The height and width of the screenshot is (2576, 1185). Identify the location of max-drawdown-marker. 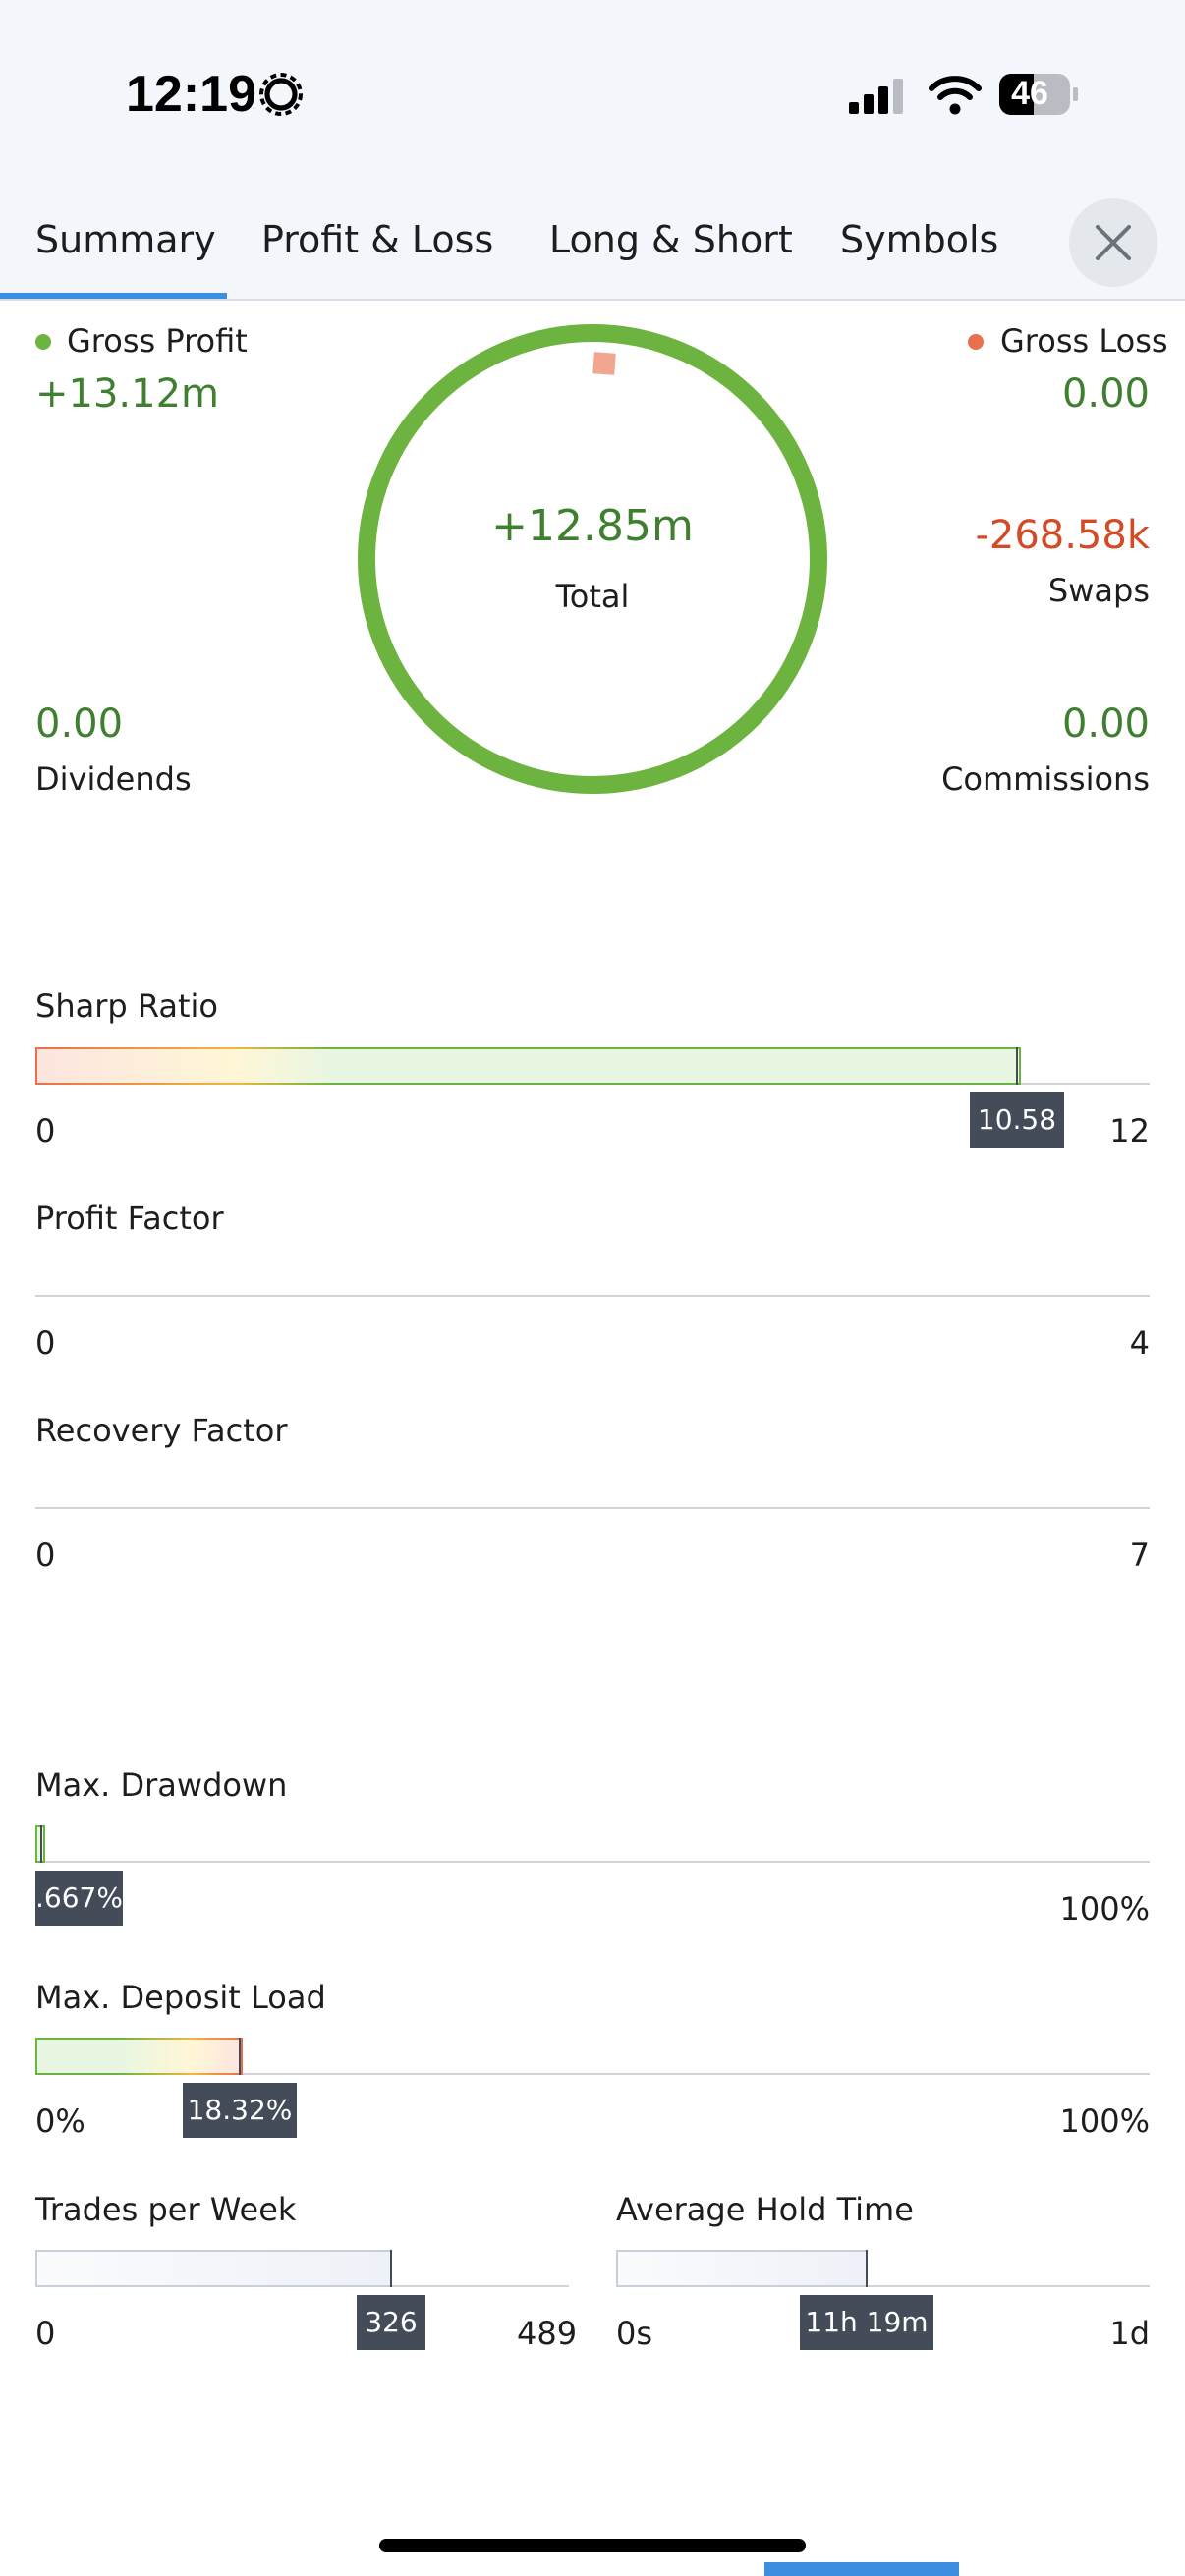
(41, 1844).